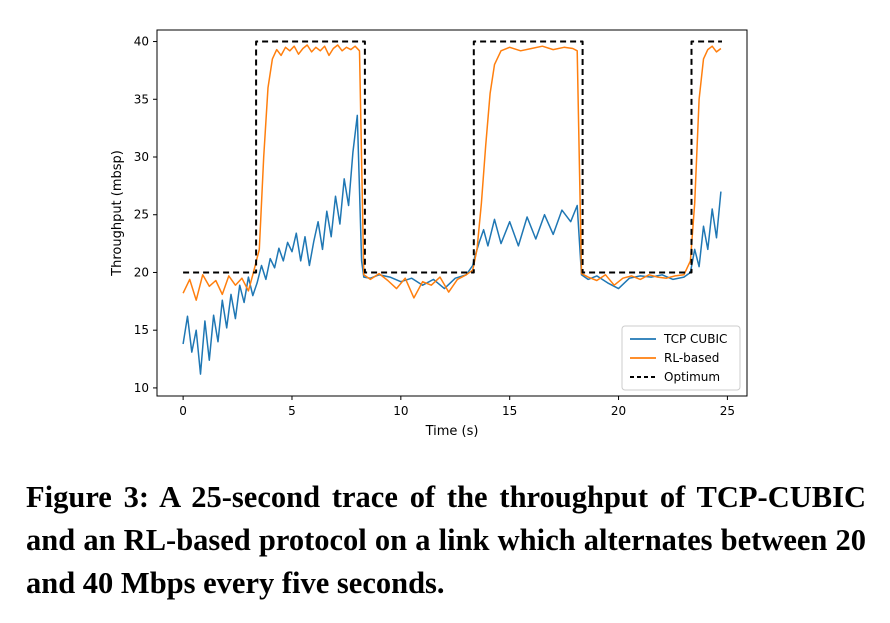  I want to click on legend-label-rl-based: RL-based, so click(691, 358).